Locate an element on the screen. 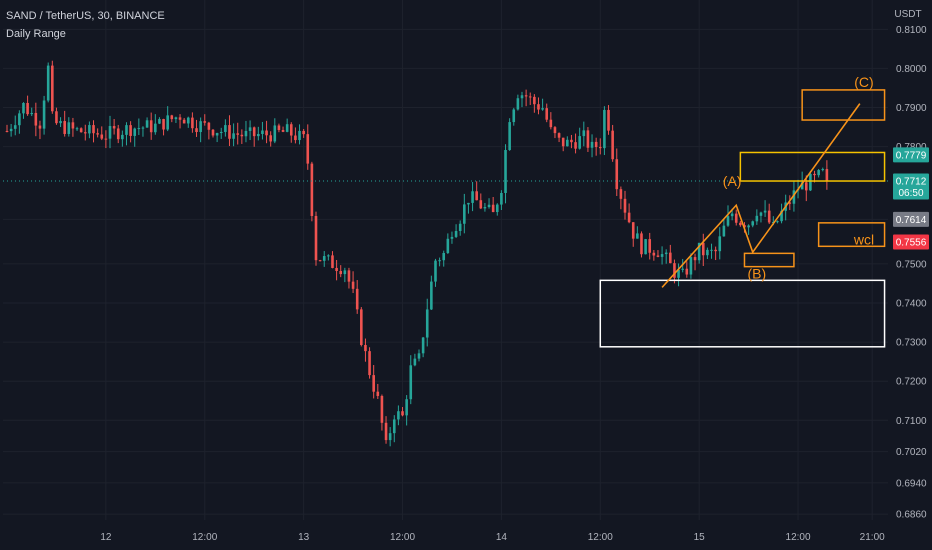 Image resolution: width=932 pixels, height=550 pixels. y-tick-label: 0.8100 is located at coordinates (911, 30).